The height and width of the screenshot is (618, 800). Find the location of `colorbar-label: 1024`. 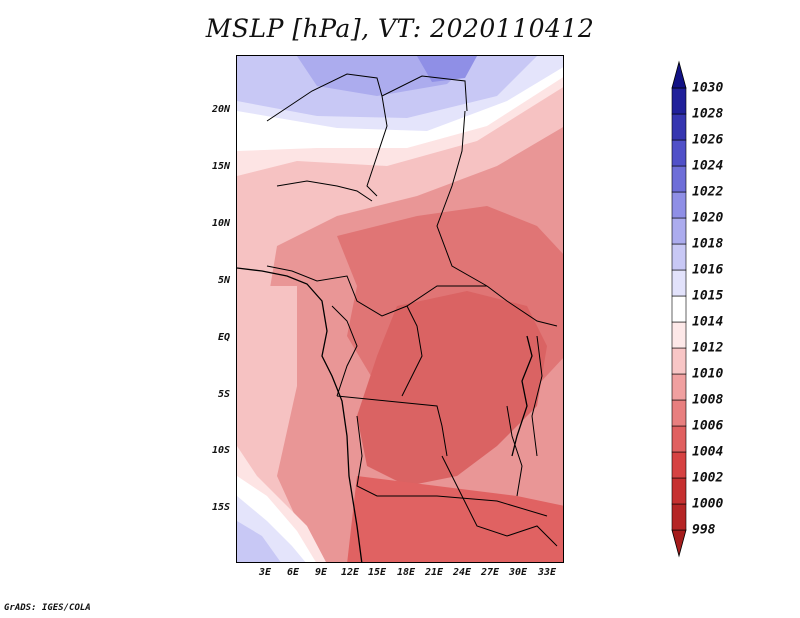

colorbar-label: 1024 is located at coordinates (708, 166).